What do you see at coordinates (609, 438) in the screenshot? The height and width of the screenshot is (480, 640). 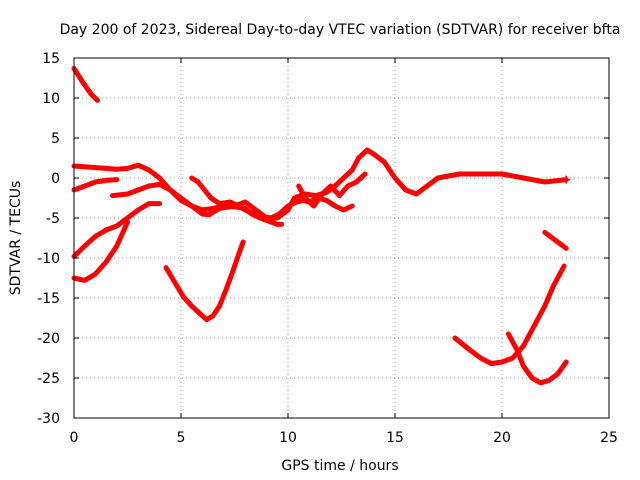 I see `x-tick-label: 25` at bounding box center [609, 438].